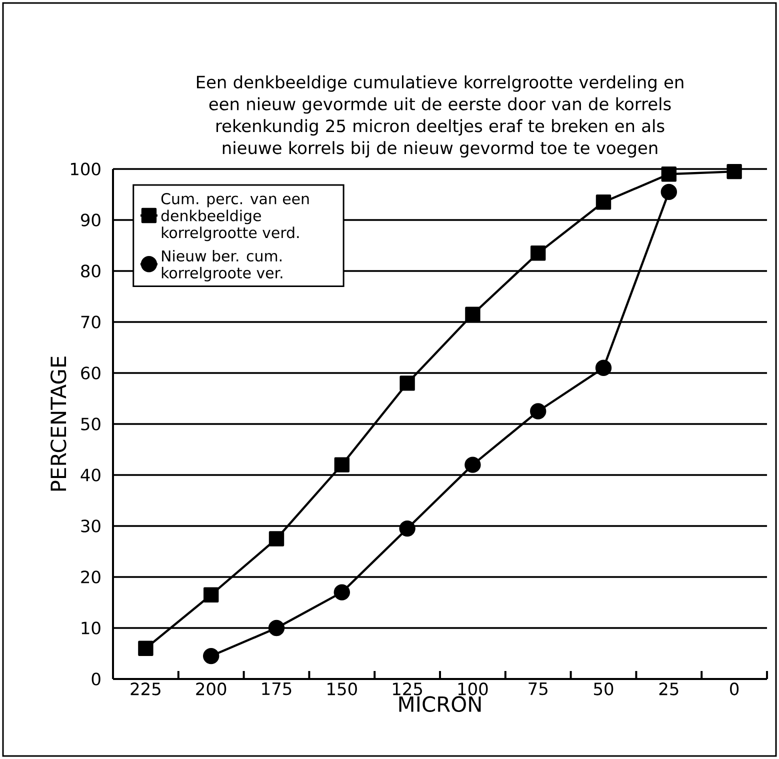 Image resolution: width=779 pixels, height=759 pixels. I want to click on y-tick-label: 40, so click(90, 475).